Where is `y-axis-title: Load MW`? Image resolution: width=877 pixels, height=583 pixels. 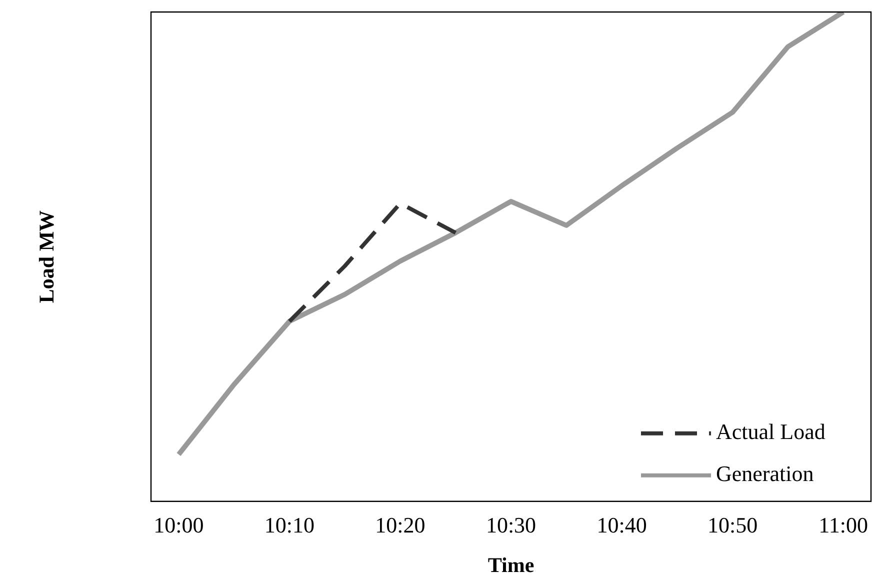
y-axis-title: Load MW is located at coordinates (46, 257).